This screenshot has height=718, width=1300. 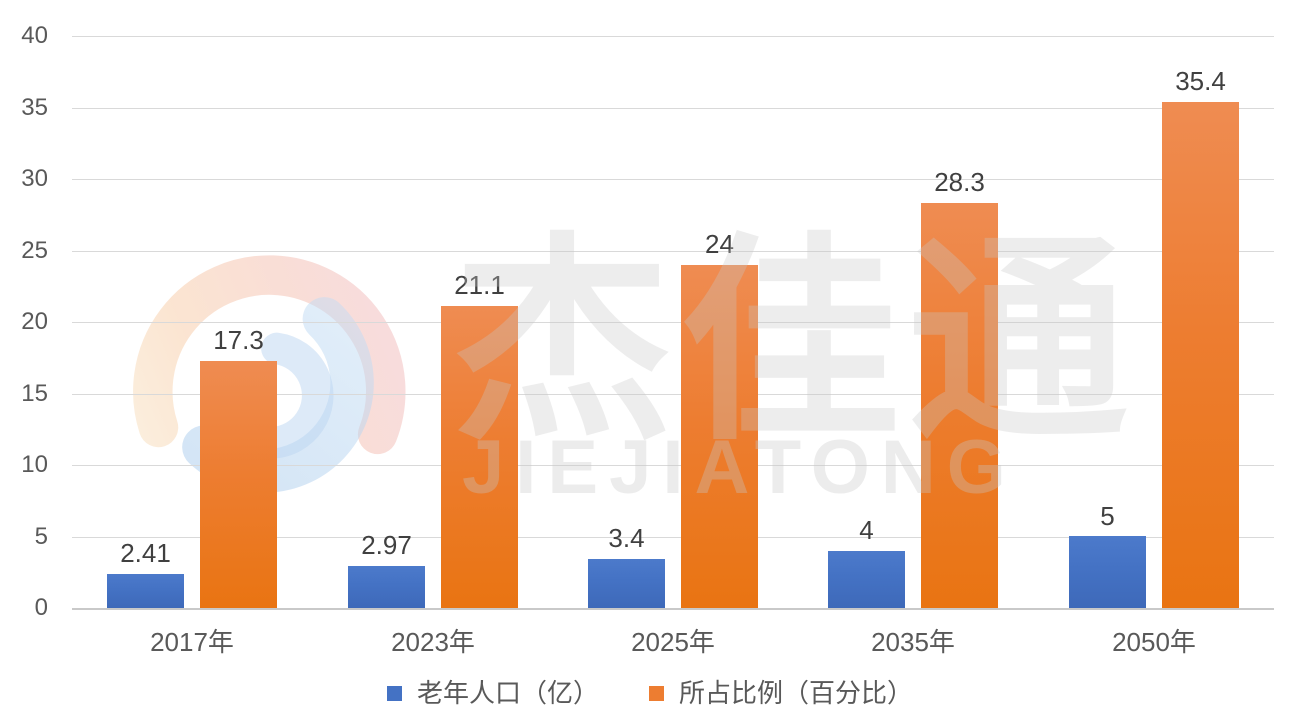 I want to click on y-axis-label: 15, so click(x=34, y=393).